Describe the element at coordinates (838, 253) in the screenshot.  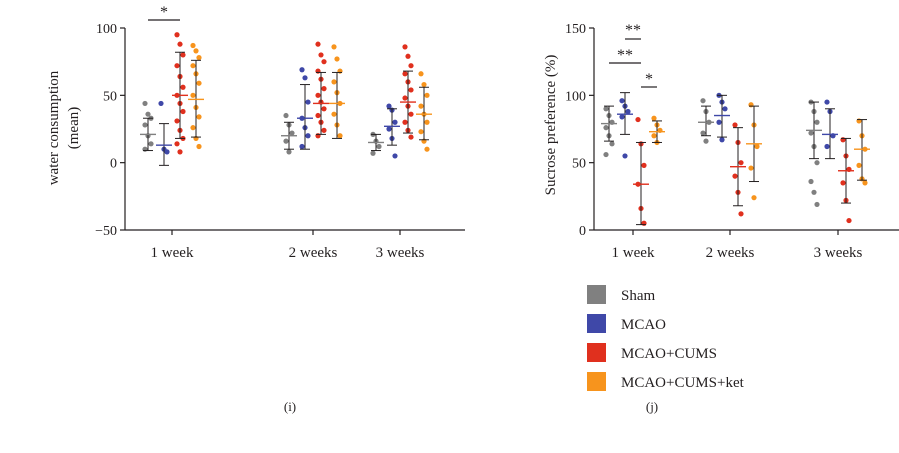
I see `x-category-label: 3 weeks` at that location.